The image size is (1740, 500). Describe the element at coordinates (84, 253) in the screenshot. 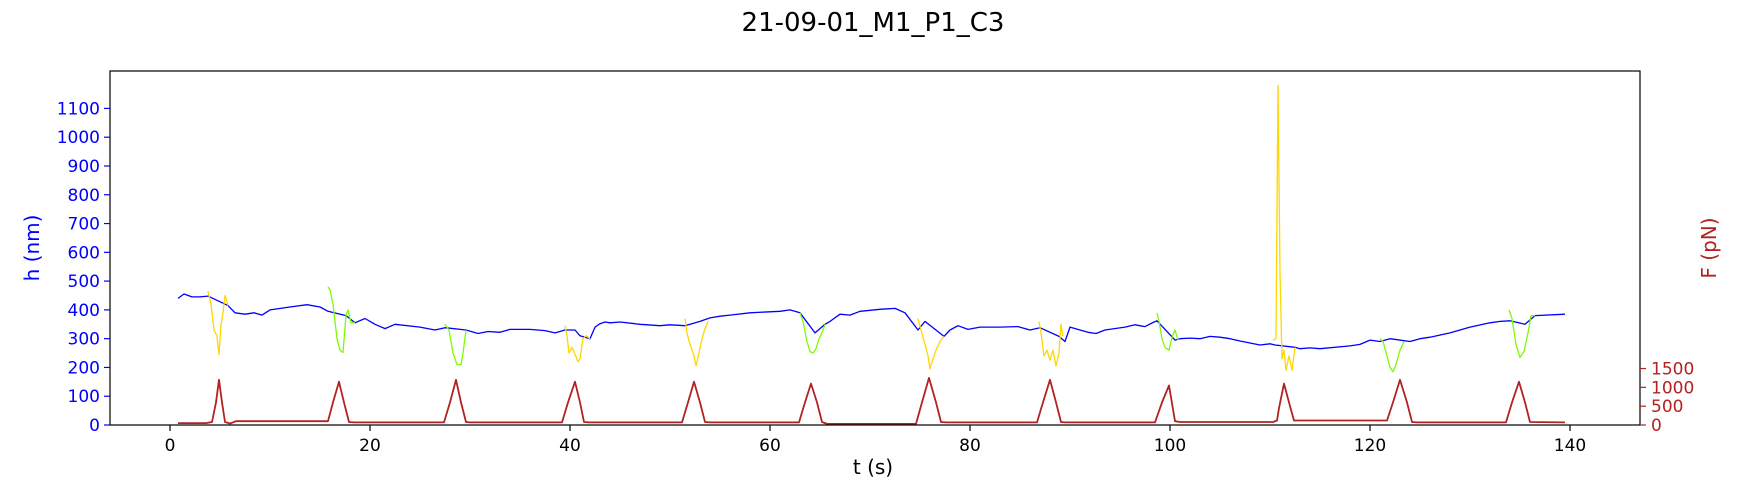

I see `y-left-tick-label: 600` at that location.